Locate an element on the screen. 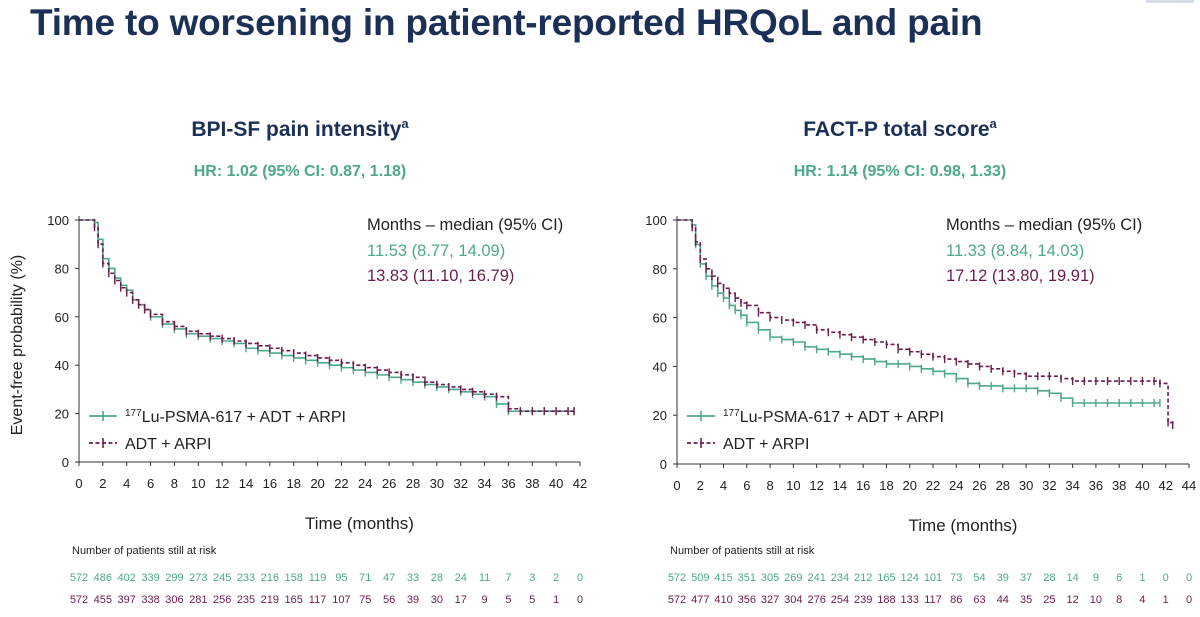 Image resolution: width=1200 pixels, height=617 pixels. at-risk-count: 356 is located at coordinates (747, 600).